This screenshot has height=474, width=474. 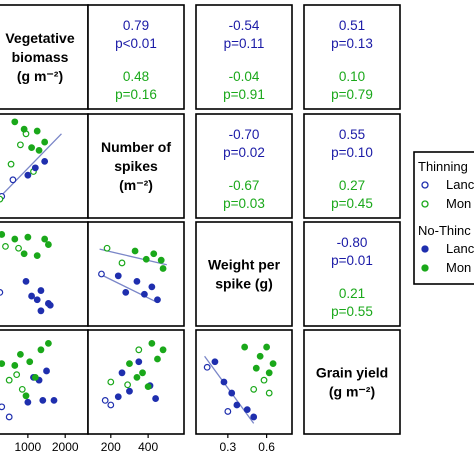 What do you see at coordinates (244, 25) in the screenshot?
I see `correlation-landrace-r: -0.54` at bounding box center [244, 25].